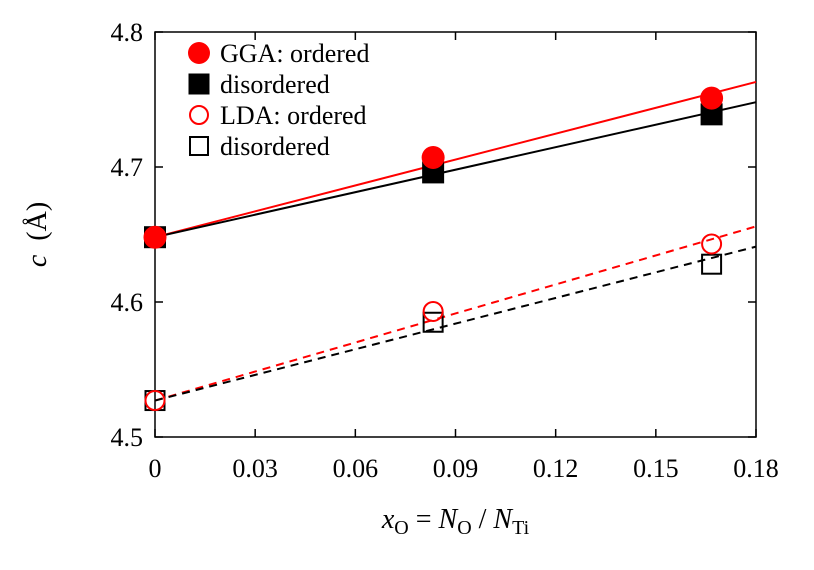 The width and height of the screenshot is (814, 570). Describe the element at coordinates (293, 115) in the screenshot. I see `legend-label: LDA: ordered` at that location.